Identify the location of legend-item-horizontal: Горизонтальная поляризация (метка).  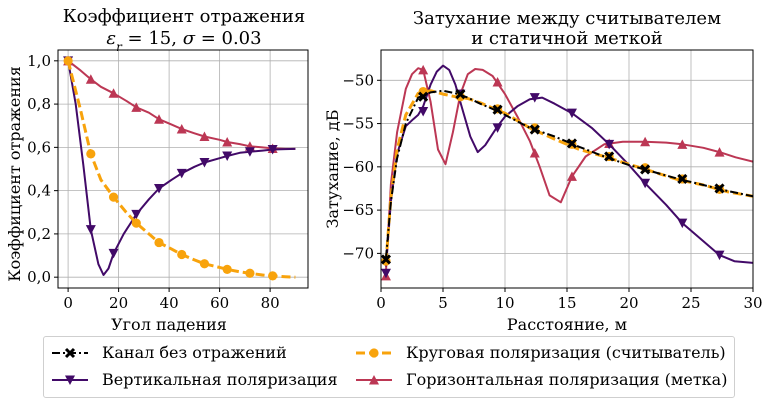
(540, 379).